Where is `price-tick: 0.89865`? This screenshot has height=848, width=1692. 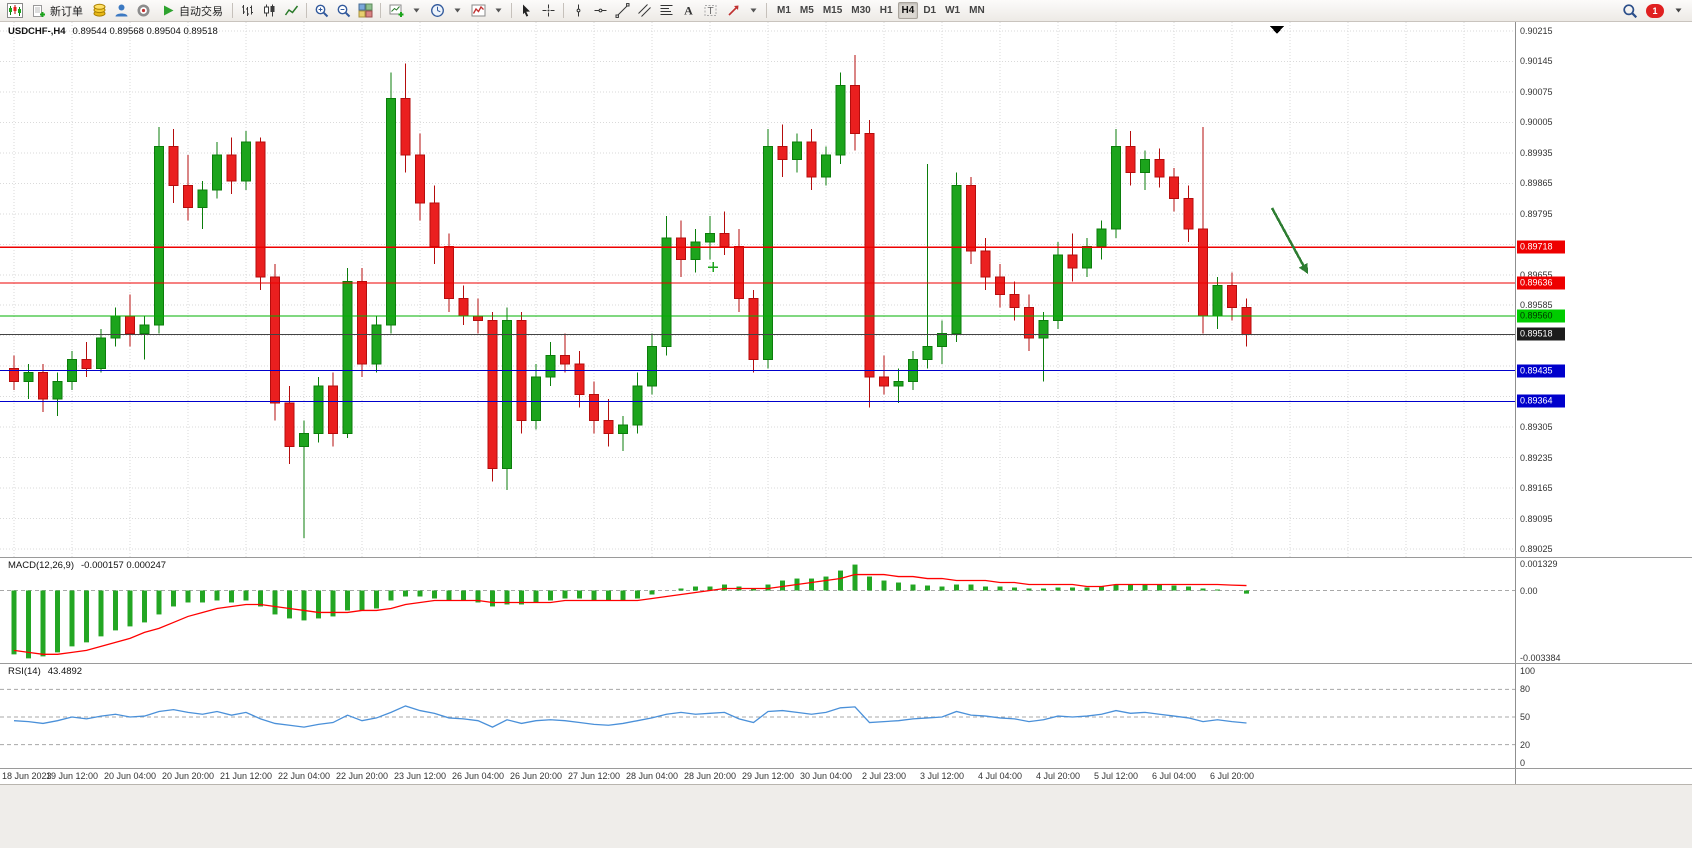
price-tick: 0.89865 is located at coordinates (1536, 183).